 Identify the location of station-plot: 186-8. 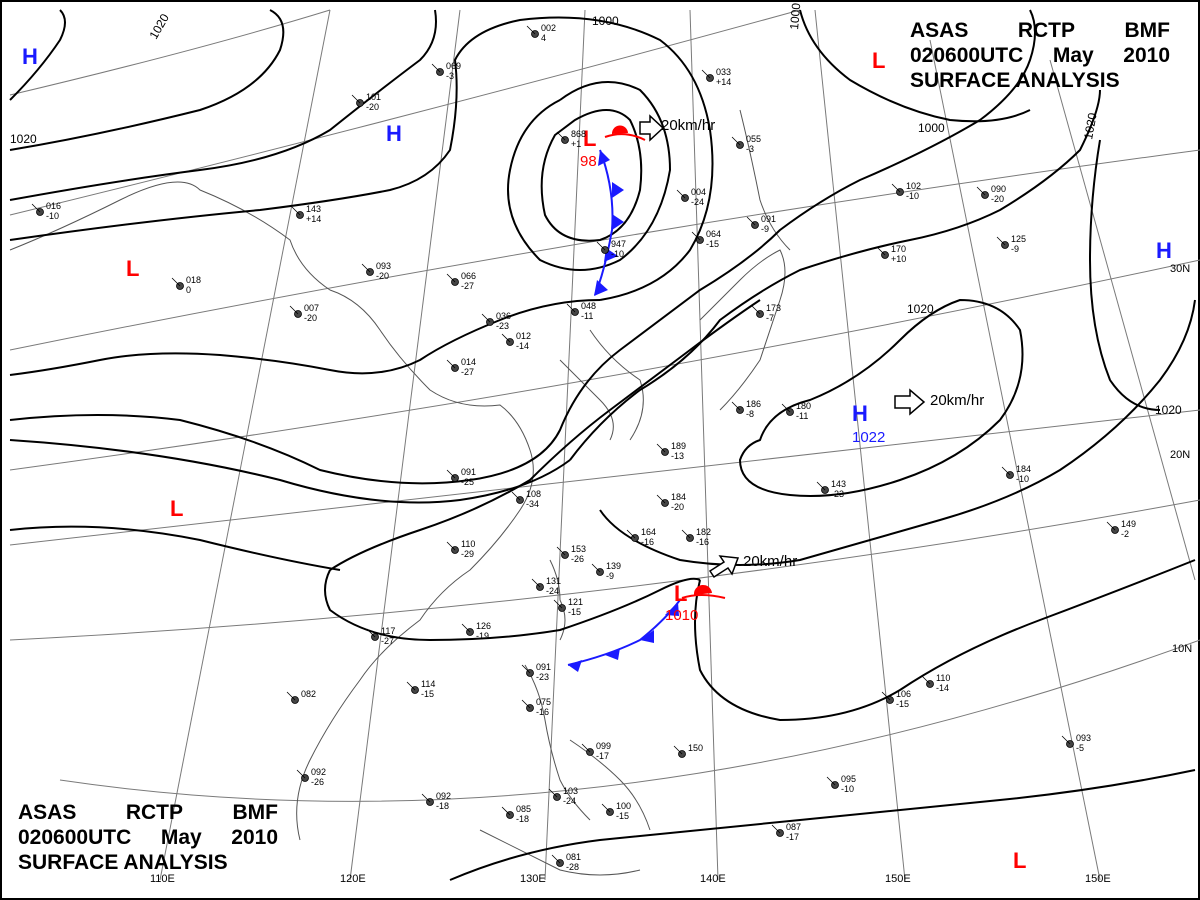
(746, 409).